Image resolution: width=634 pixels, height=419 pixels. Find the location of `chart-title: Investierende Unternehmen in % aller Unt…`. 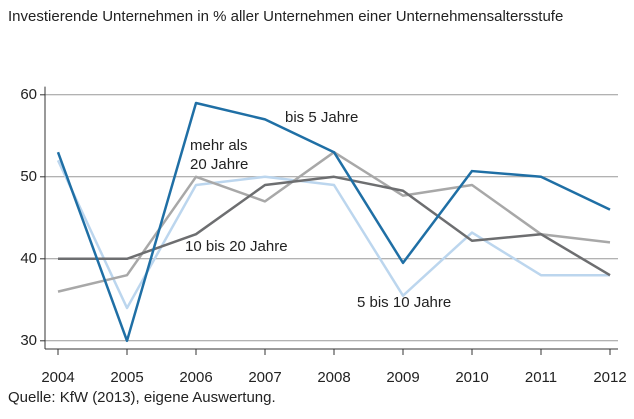

chart-title: Investierende Unternehmen in % aller Unt… is located at coordinates (286, 16).